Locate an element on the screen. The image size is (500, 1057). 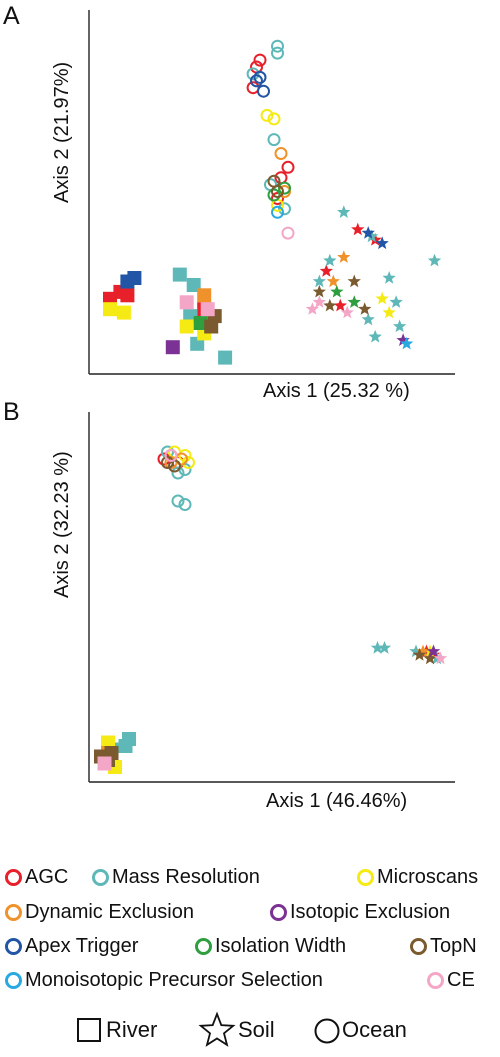
point-isolation-width-circle is located at coordinates (274, 195).